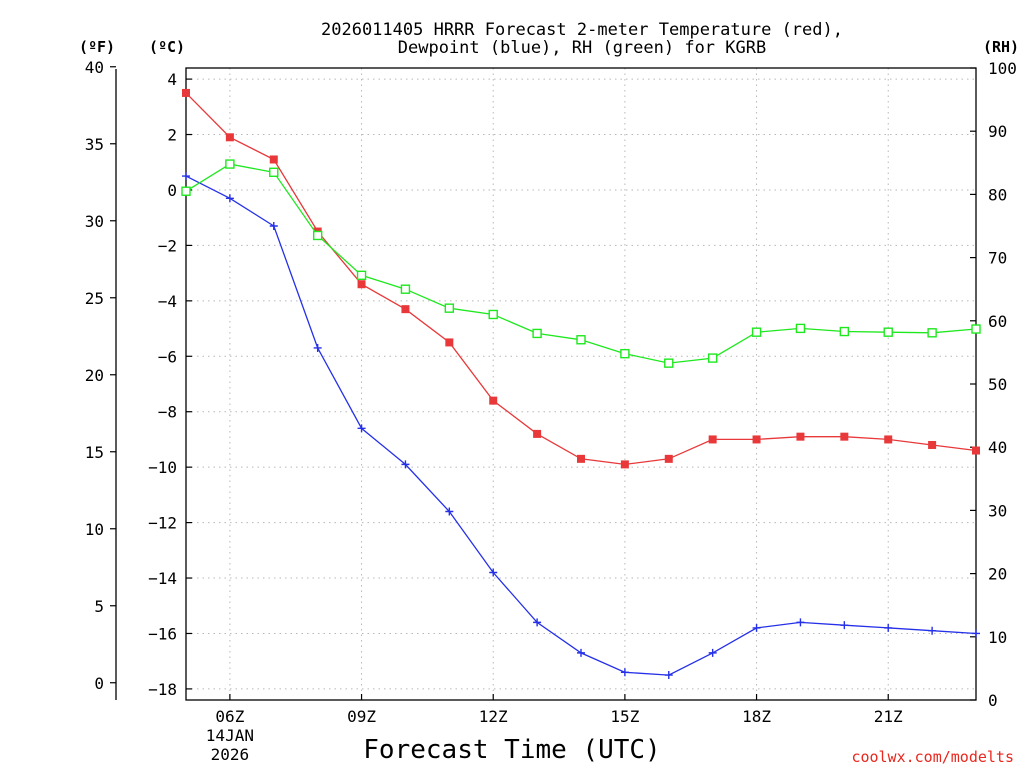 This screenshot has width=1024, height=768. Describe the element at coordinates (162, 689) in the screenshot. I see `celsius-tick-label: −18` at that location.